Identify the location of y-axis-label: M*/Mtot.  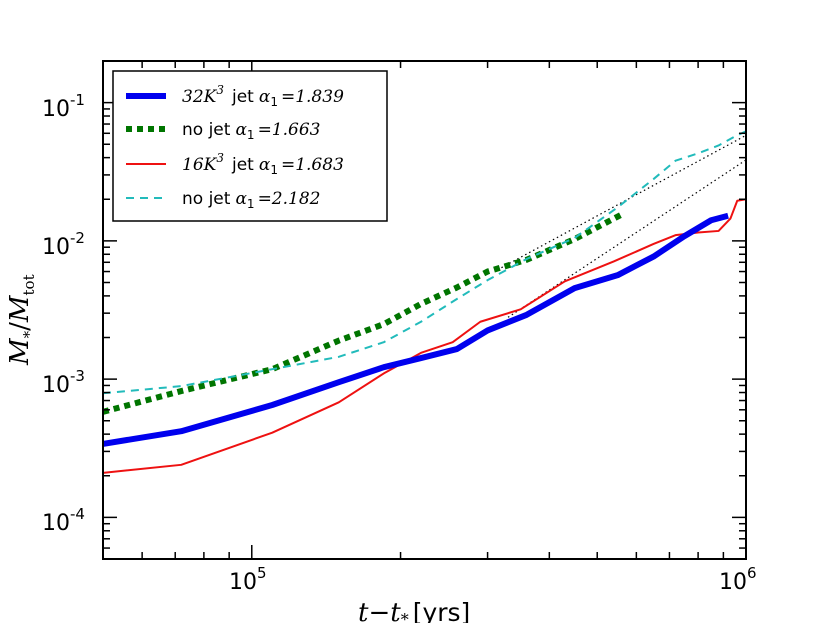
(21, 320).